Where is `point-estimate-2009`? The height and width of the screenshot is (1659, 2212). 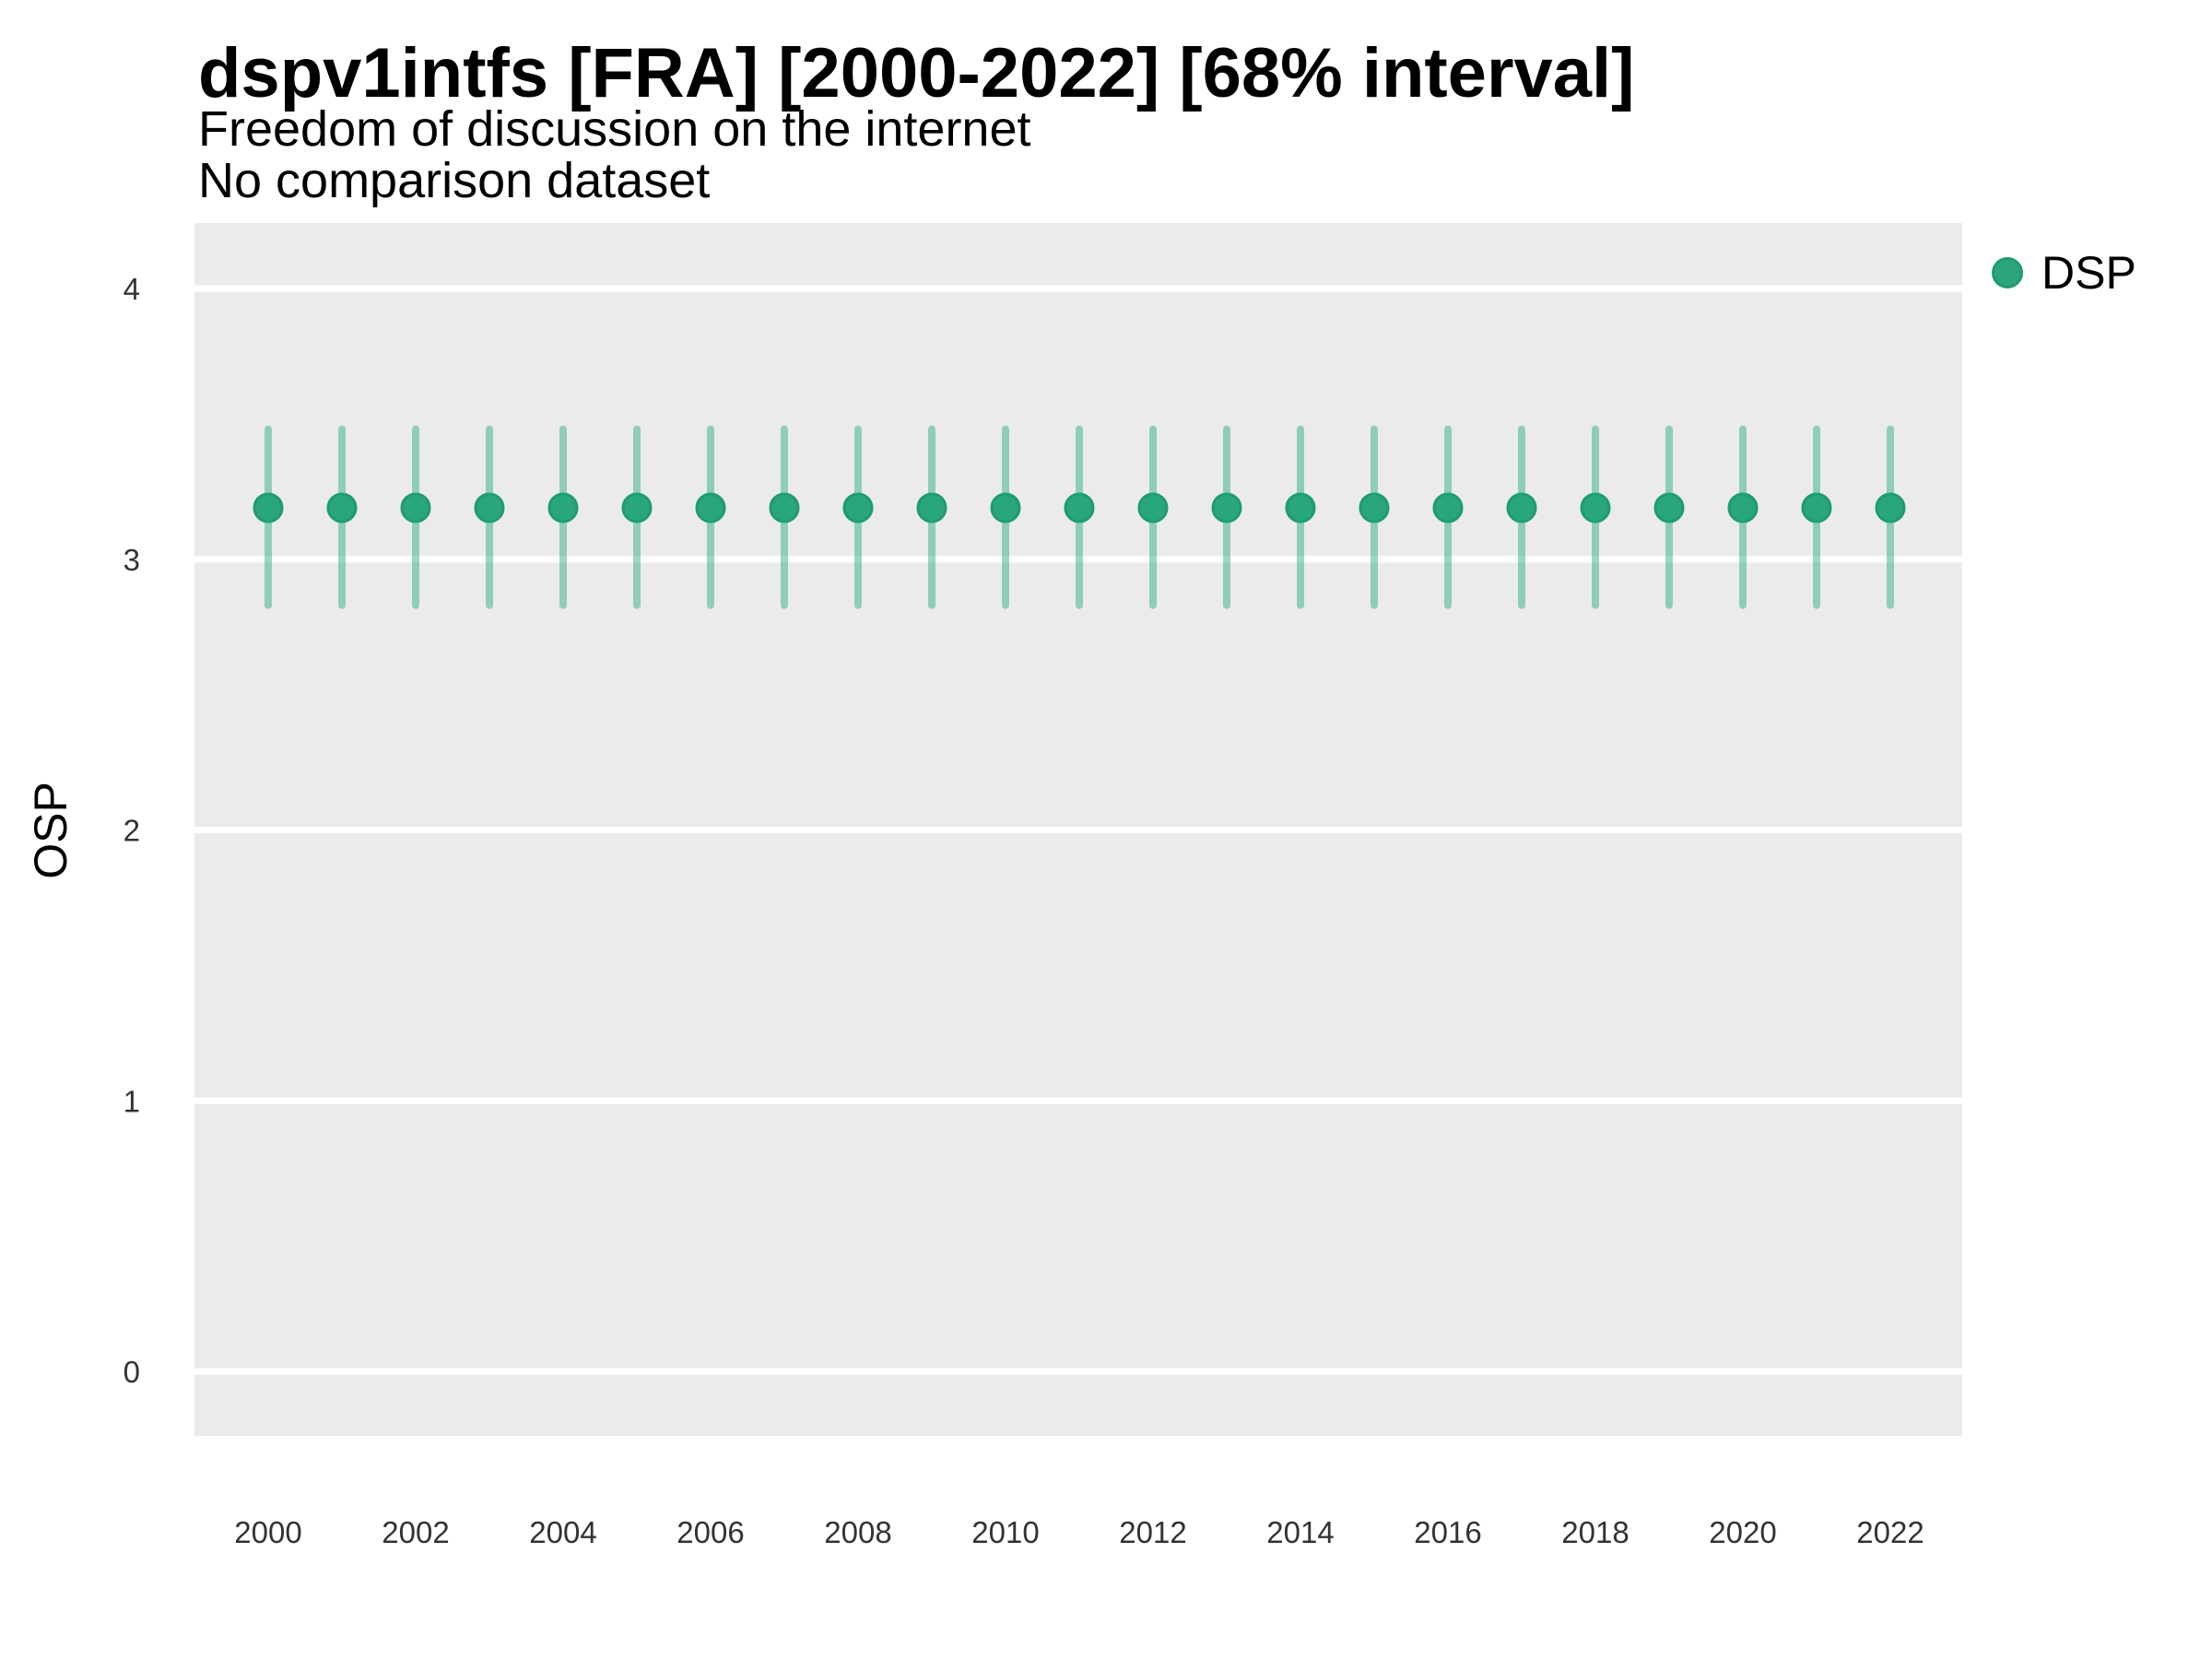 point-estimate-2009 is located at coordinates (931, 508).